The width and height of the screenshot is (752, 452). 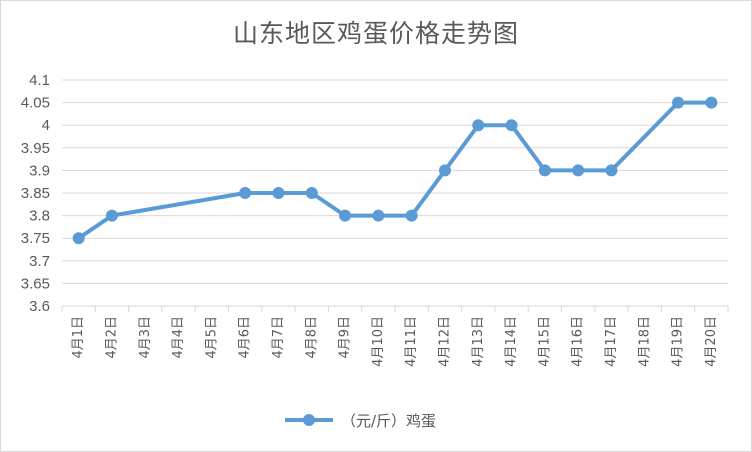 What do you see at coordinates (245, 337) in the screenshot?
I see `x-tick-label: 4月6日` at bounding box center [245, 337].